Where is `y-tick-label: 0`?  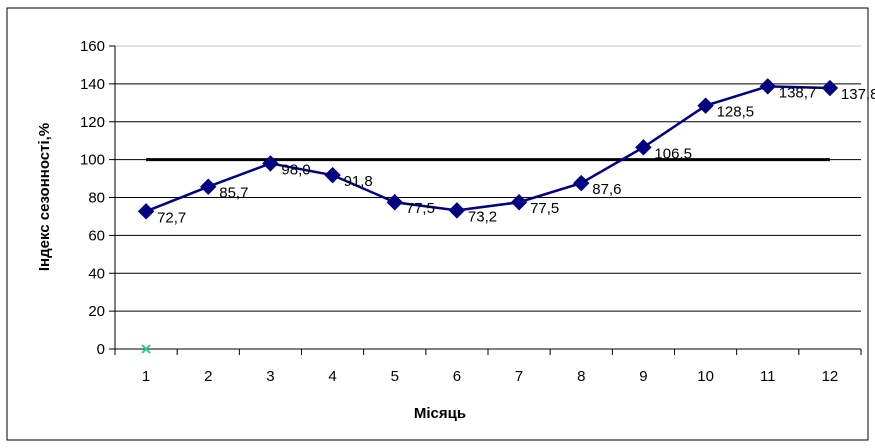
y-tick-label: 0 is located at coordinates (101, 349).